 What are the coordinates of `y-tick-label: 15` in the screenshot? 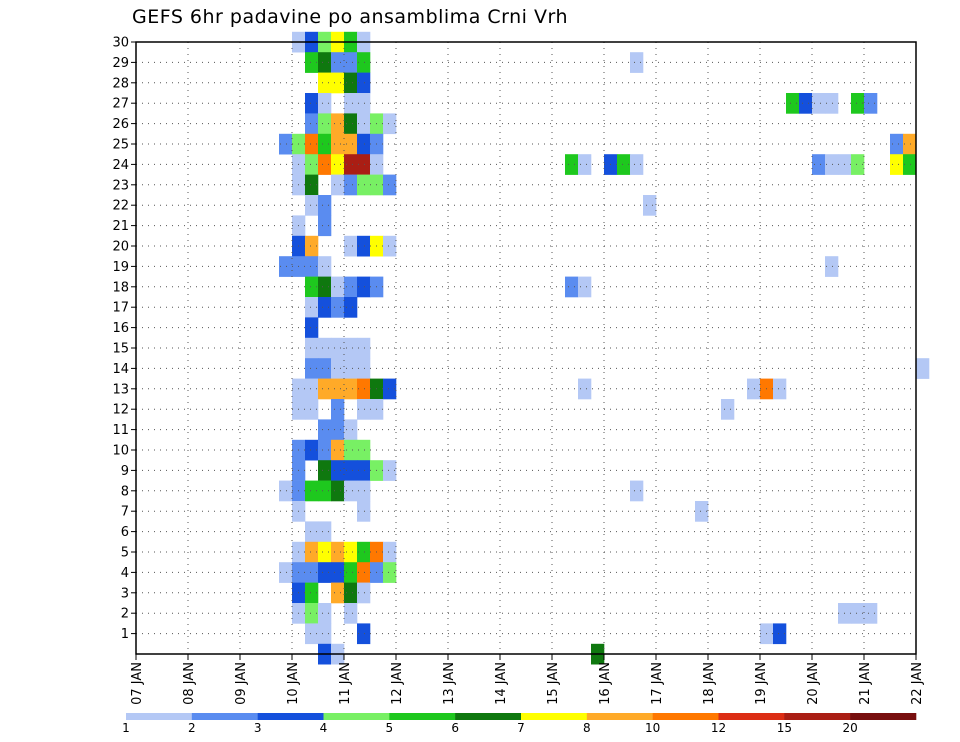 It's located at (120, 349).